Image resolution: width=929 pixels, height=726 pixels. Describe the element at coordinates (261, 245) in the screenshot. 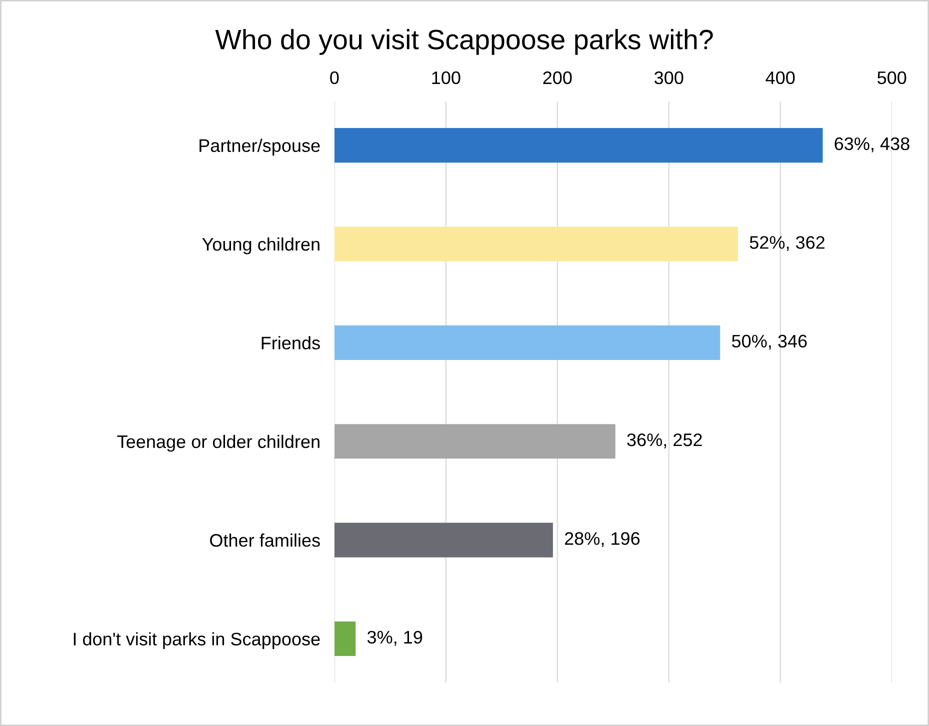

I see `y-tick-label: Young children` at that location.